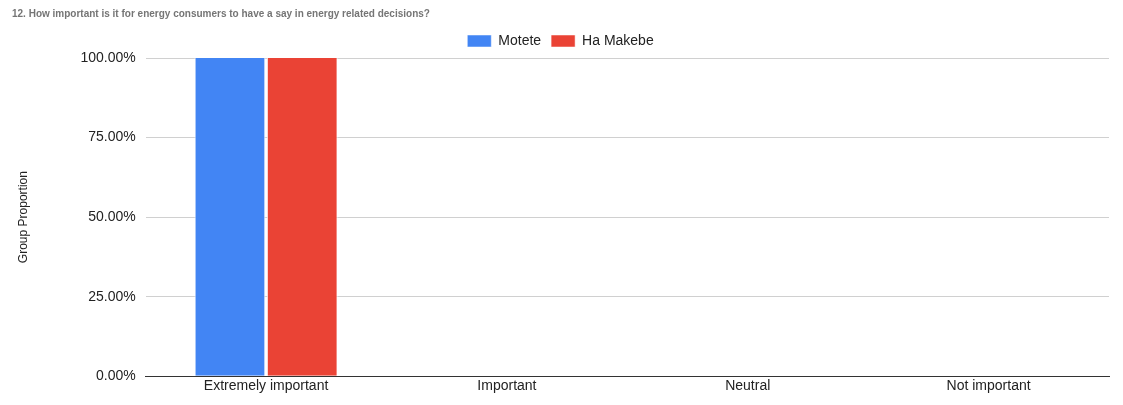  I want to click on x-tick-label: Extremely important, so click(266, 385).